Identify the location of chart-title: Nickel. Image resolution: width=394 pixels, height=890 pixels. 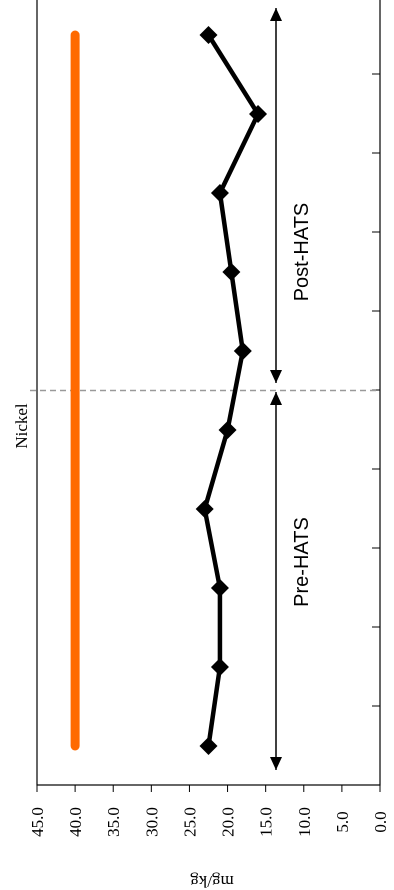
(21, 426).